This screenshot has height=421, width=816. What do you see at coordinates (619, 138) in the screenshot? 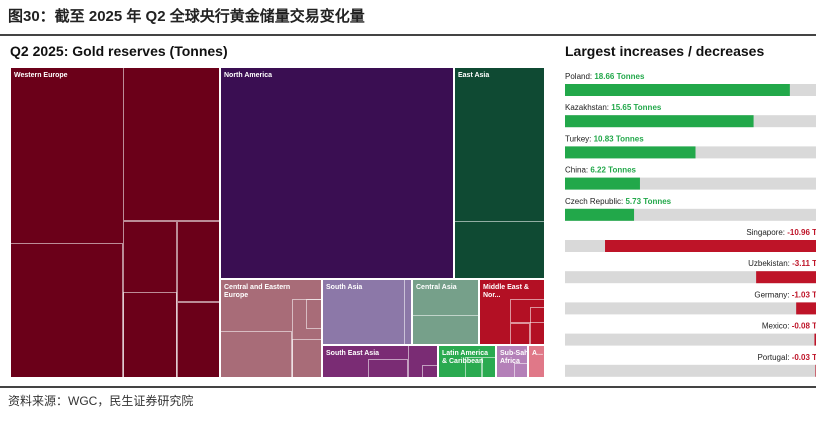
I see `bar-value-label: 10.83 Tonnes` at bounding box center [619, 138].